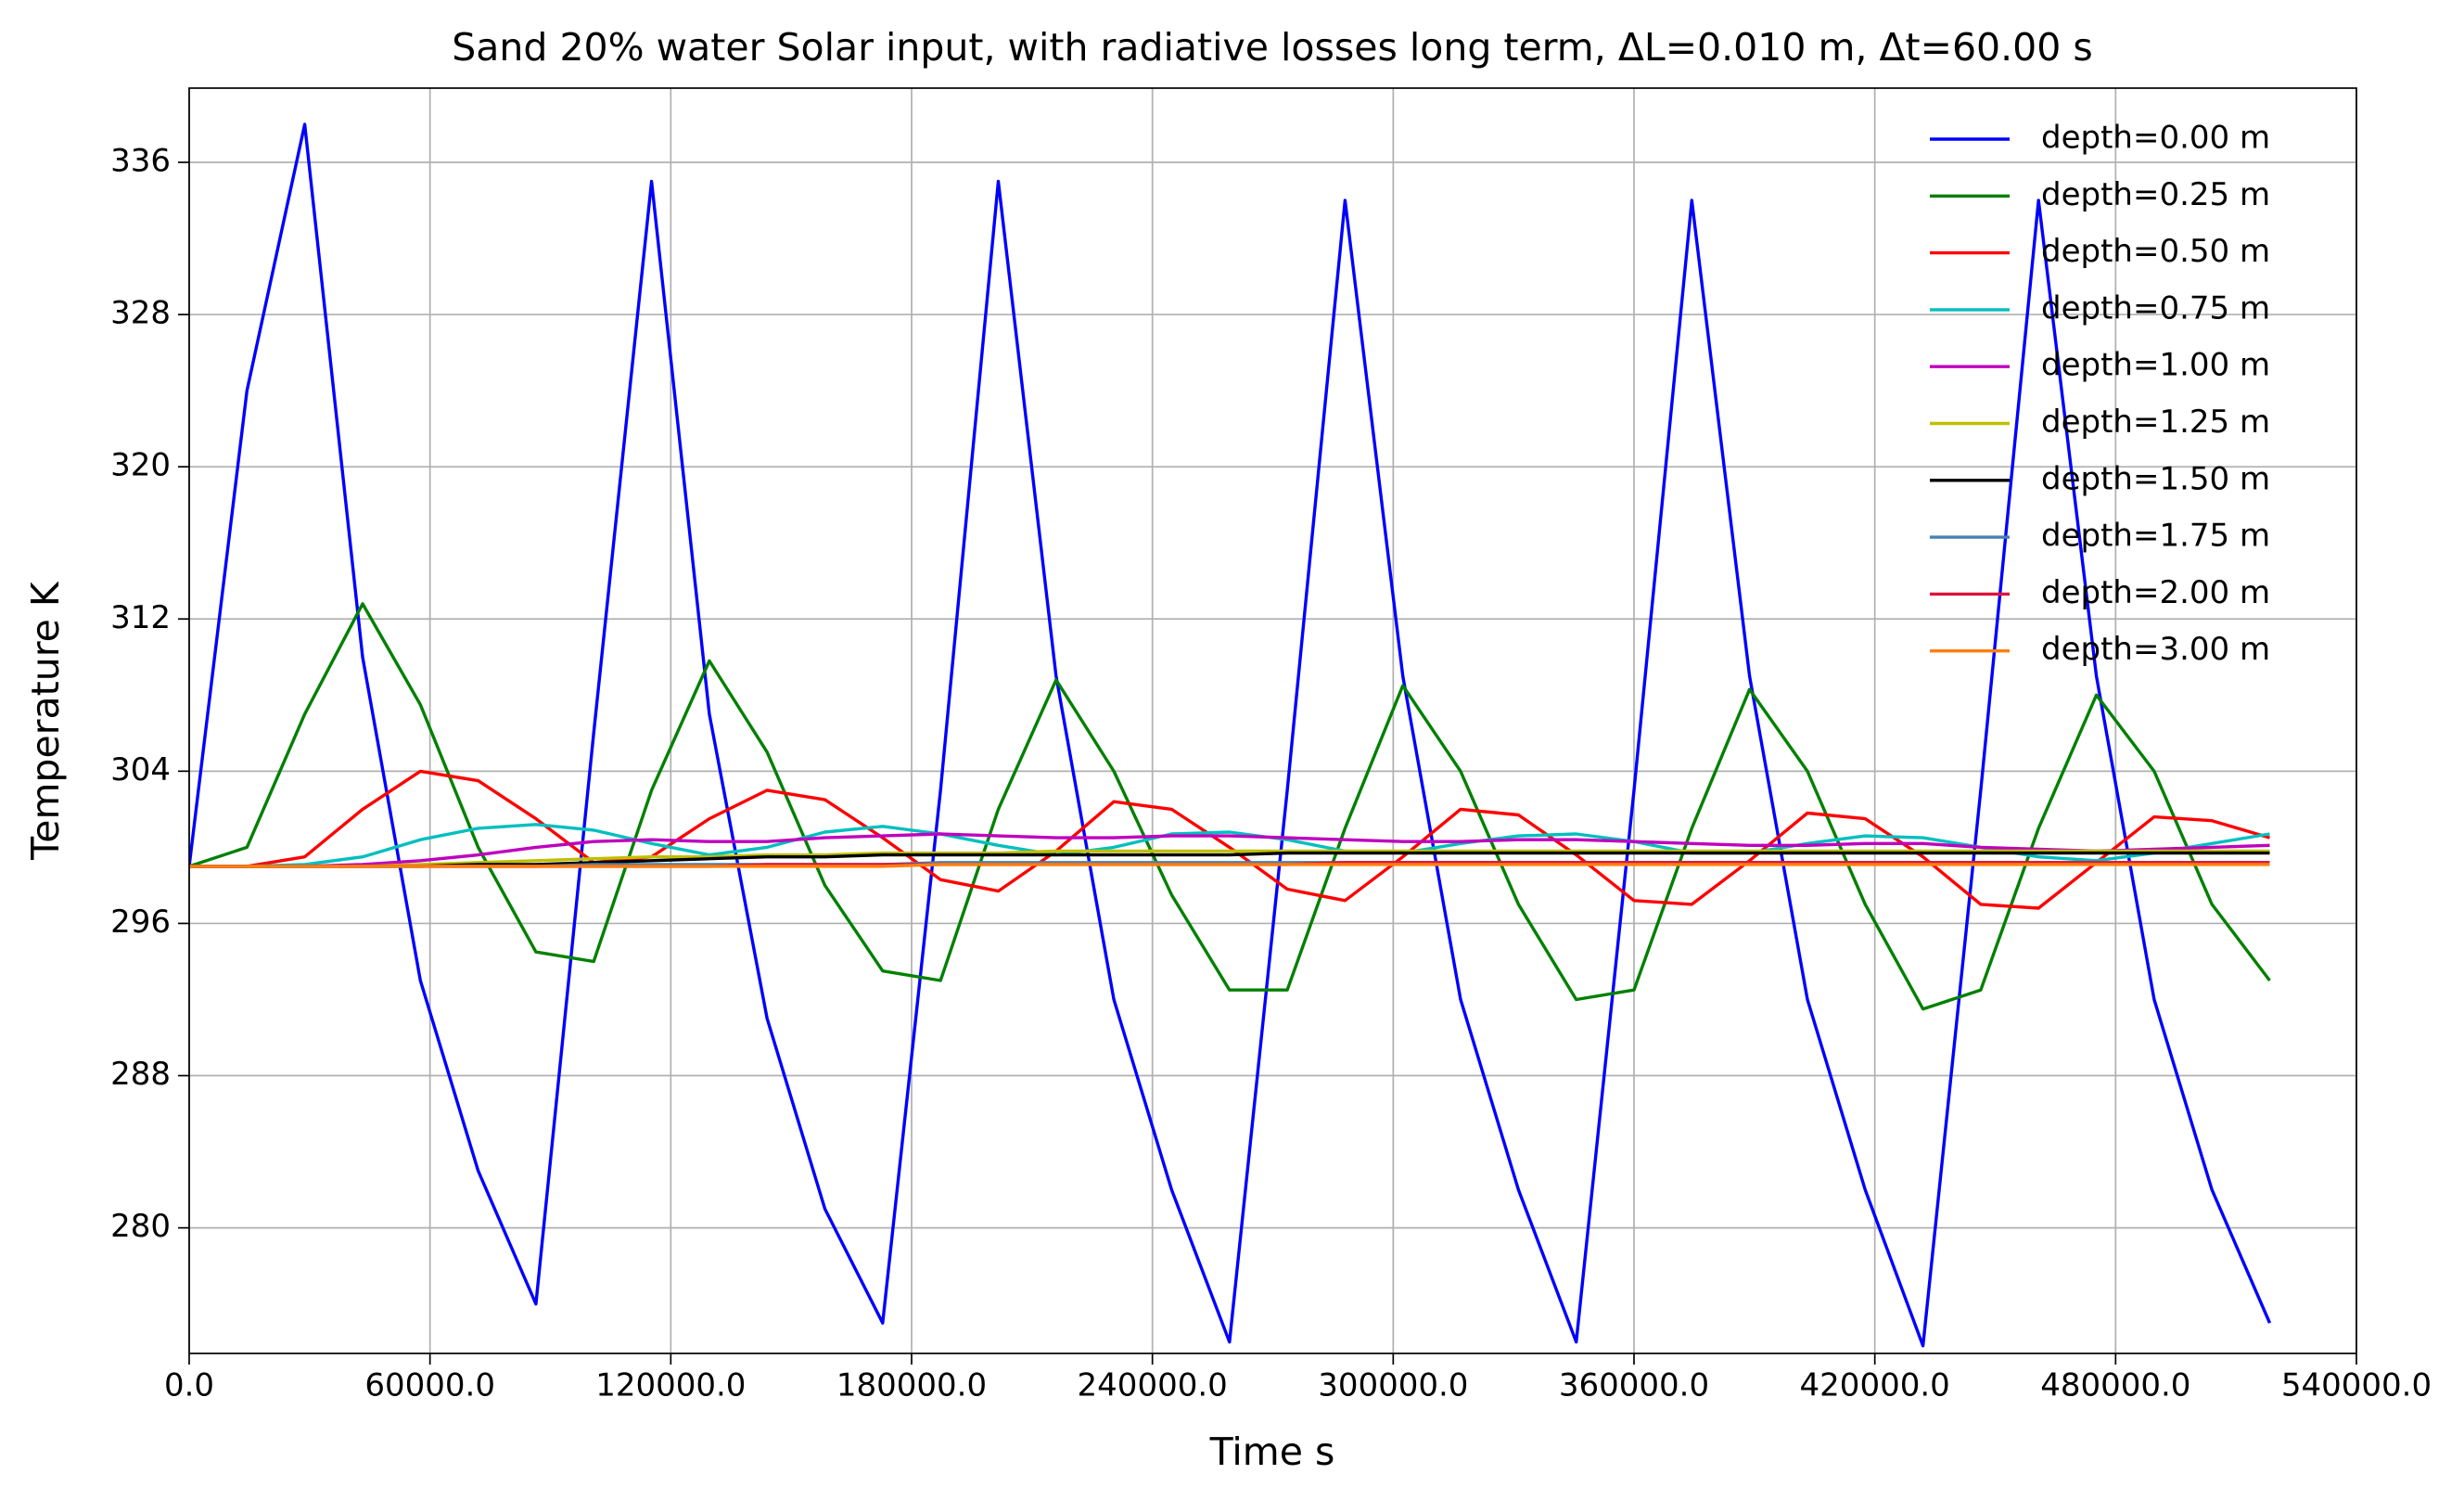  I want to click on y-tick-label: 296, so click(140, 922).